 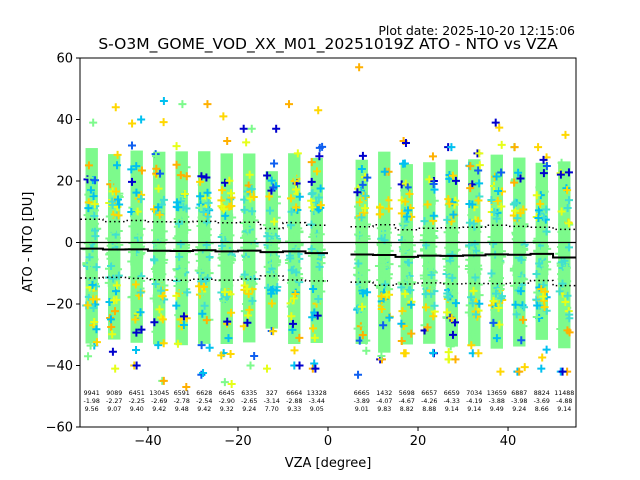 What do you see at coordinates (452, 393) in the screenshot?
I see `bin-count-label: 6659` at bounding box center [452, 393].